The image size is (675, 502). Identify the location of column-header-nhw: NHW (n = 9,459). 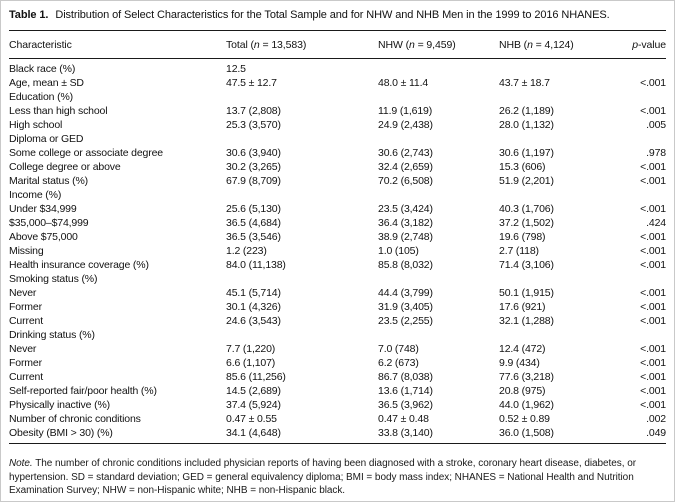
(417, 45).